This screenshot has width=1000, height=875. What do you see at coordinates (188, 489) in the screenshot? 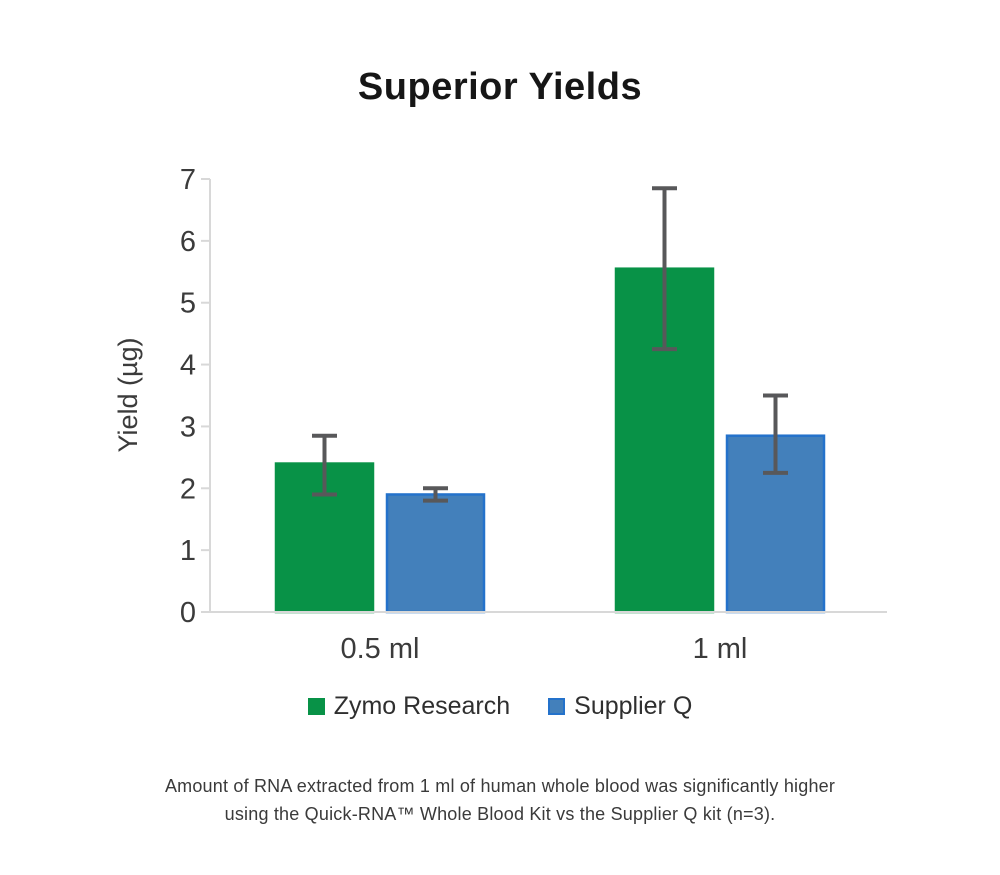
I see `y-tick-label-2: 2` at bounding box center [188, 489].